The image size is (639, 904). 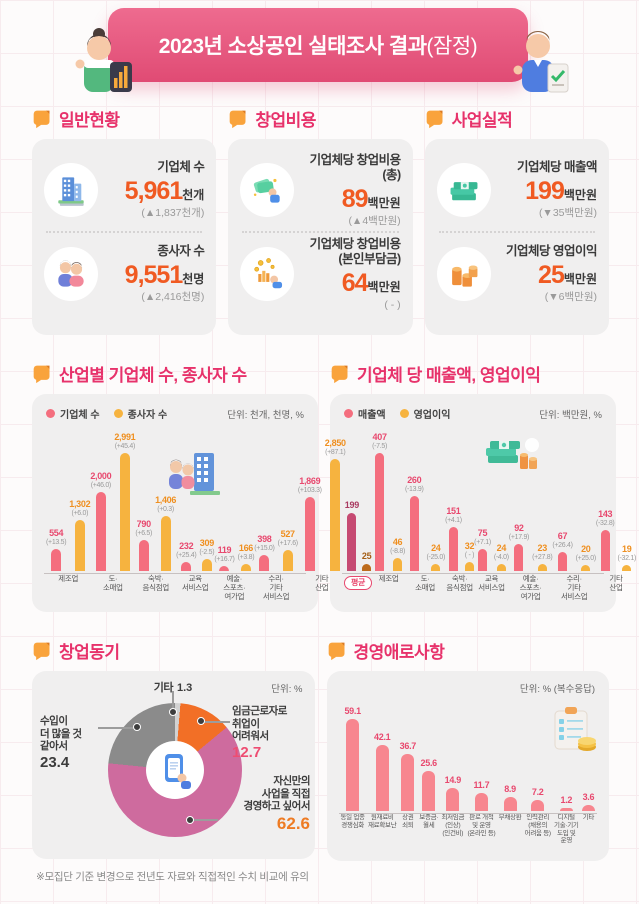 I want to click on bar-wrap: 309 (-2.5), so click(x=207, y=554).